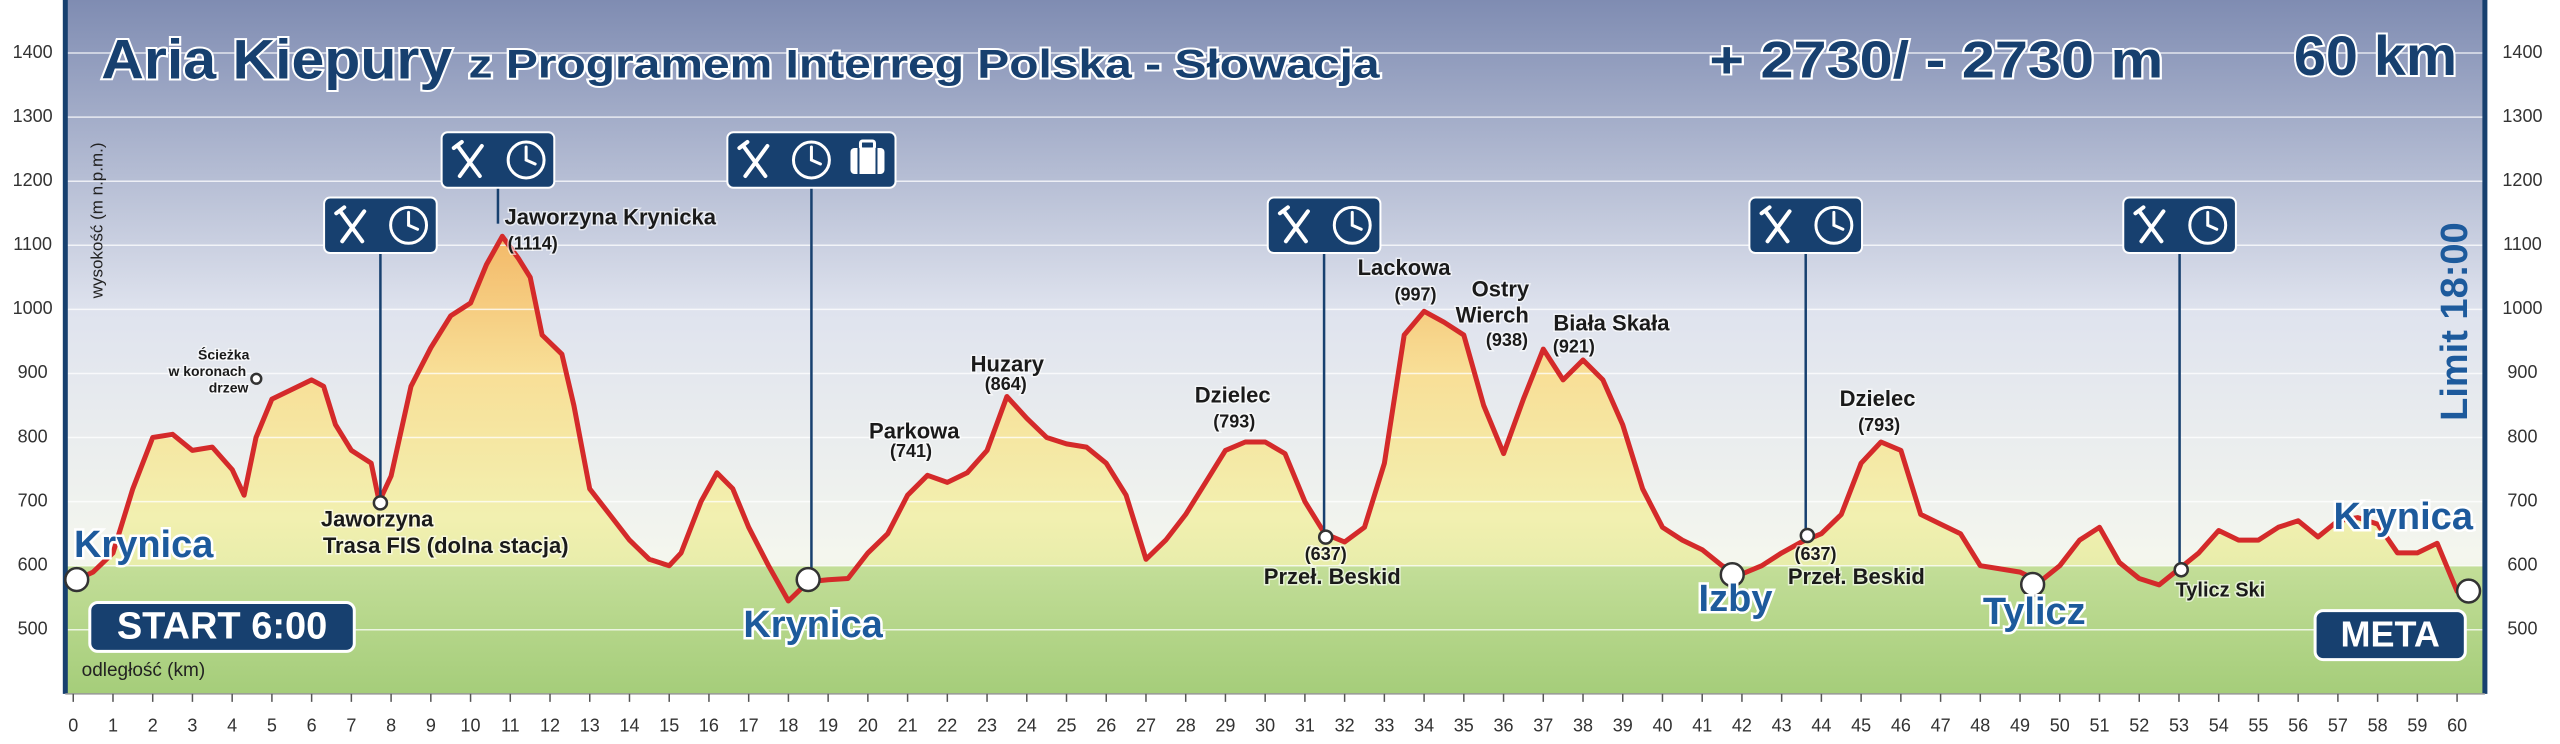  I want to click on peak-label: Wierch, so click(1492, 315).